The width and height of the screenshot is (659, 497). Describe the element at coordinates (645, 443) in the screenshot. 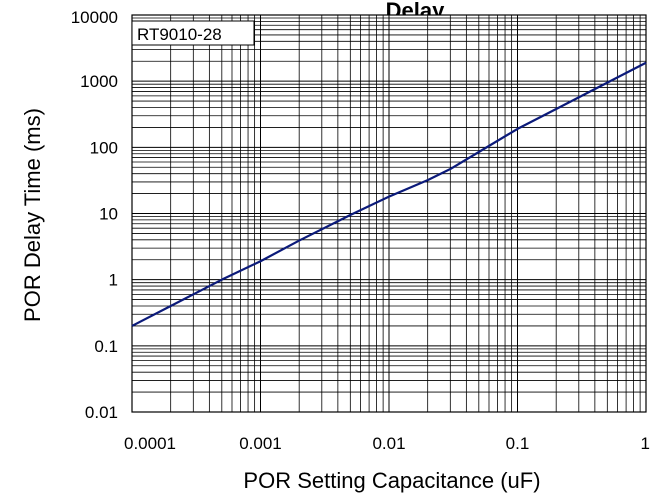

I see `x-tick-label: 1` at that location.